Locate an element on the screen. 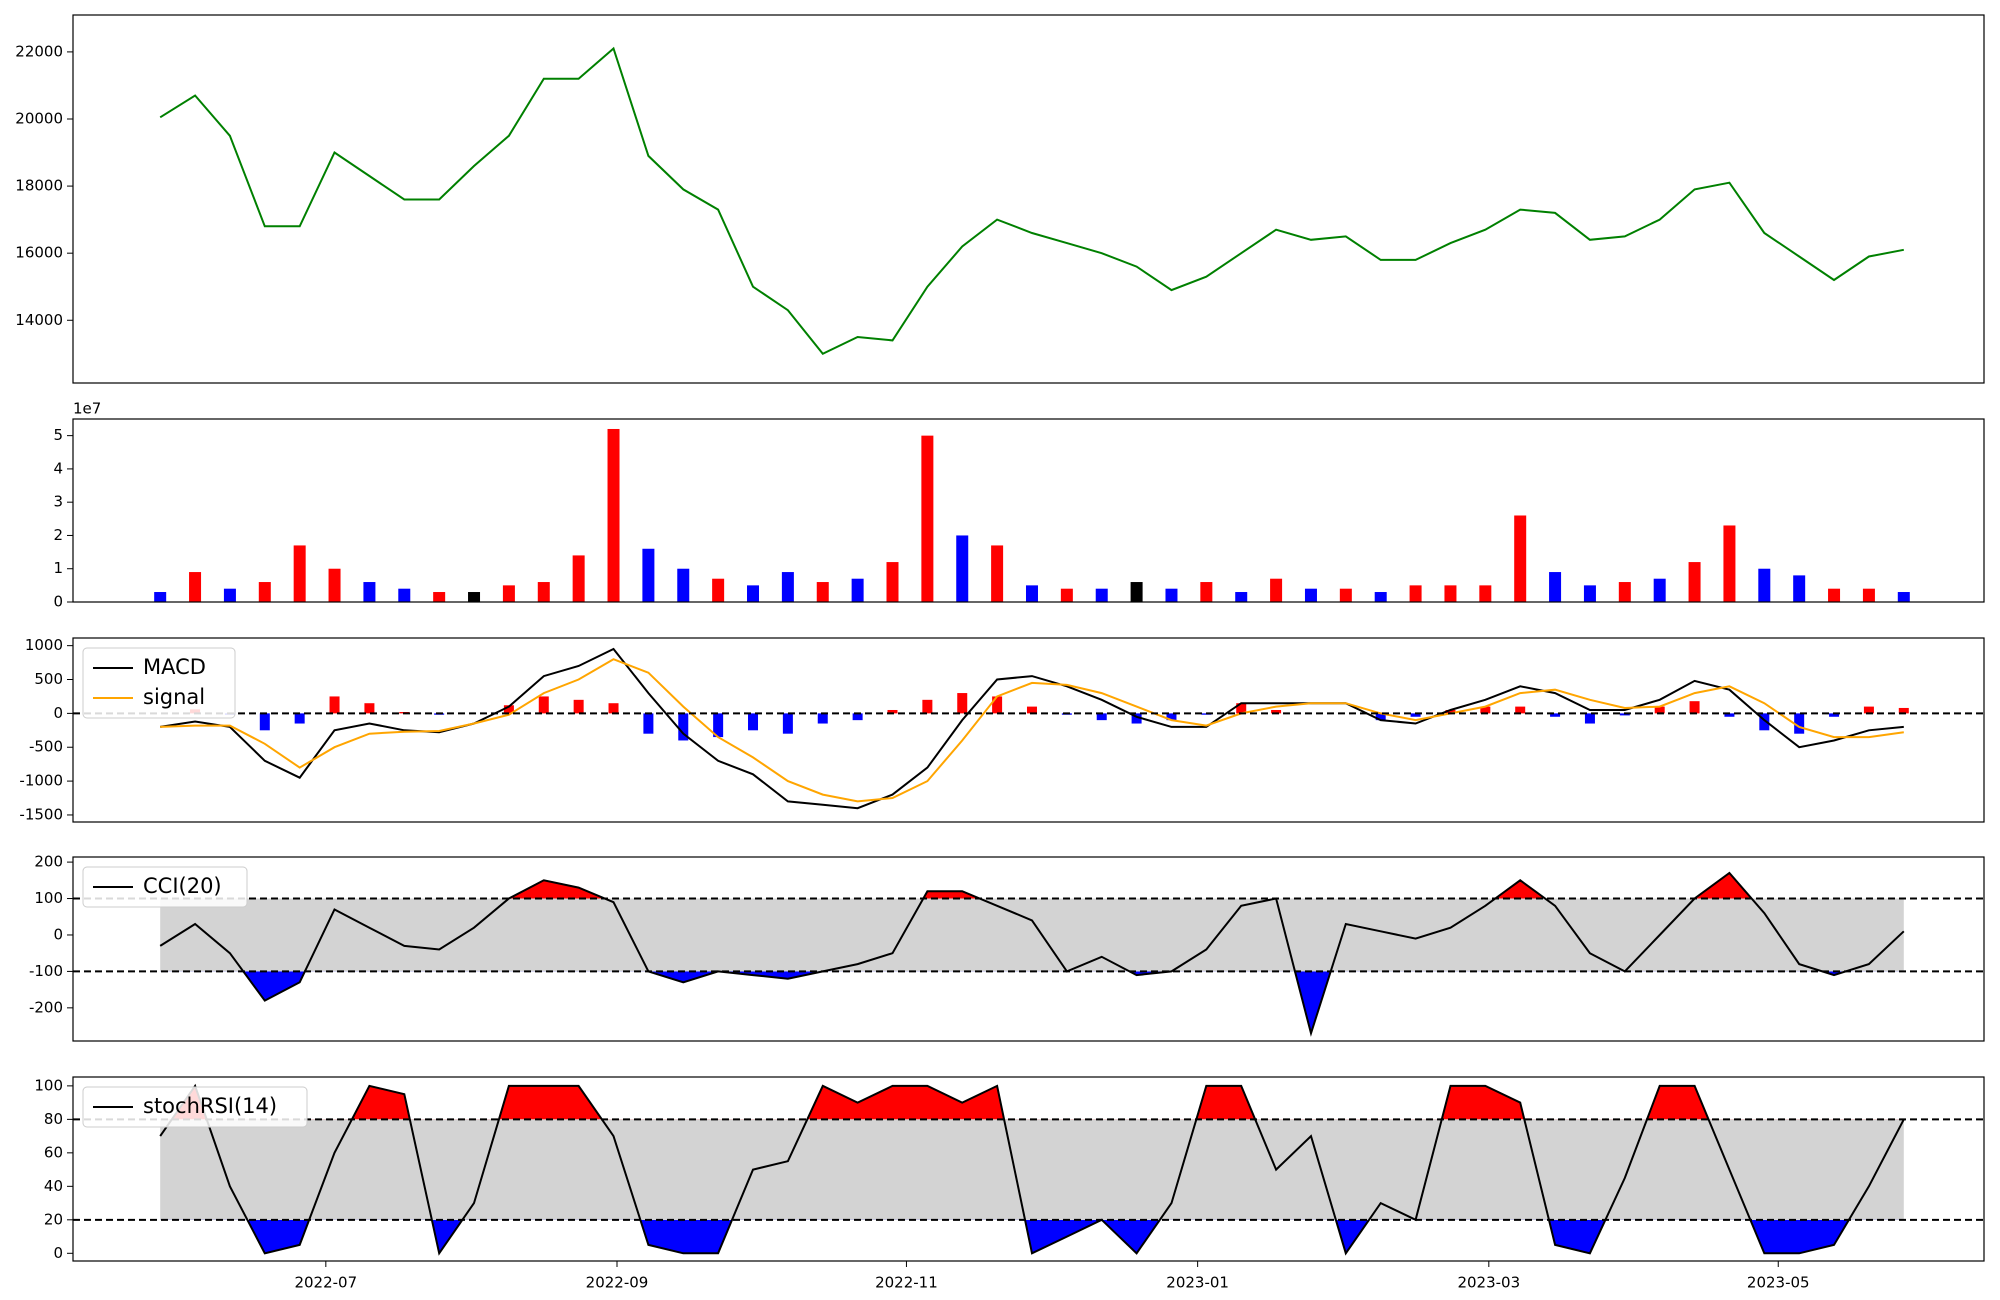 Image resolution: width=2000 pixels, height=1300 pixels. y-tick-label: 80 is located at coordinates (53, 1119).